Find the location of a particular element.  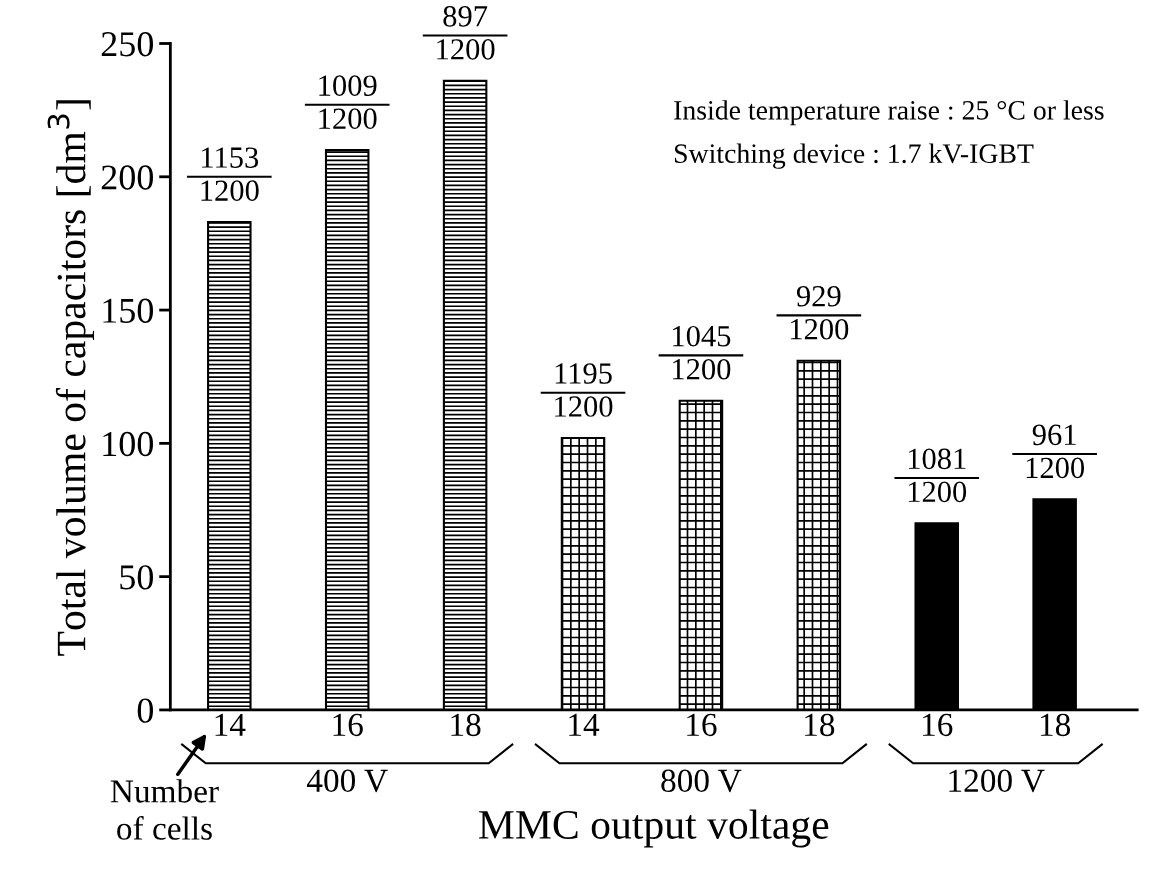

annotation: 929 1200 is located at coordinates (819, 312).